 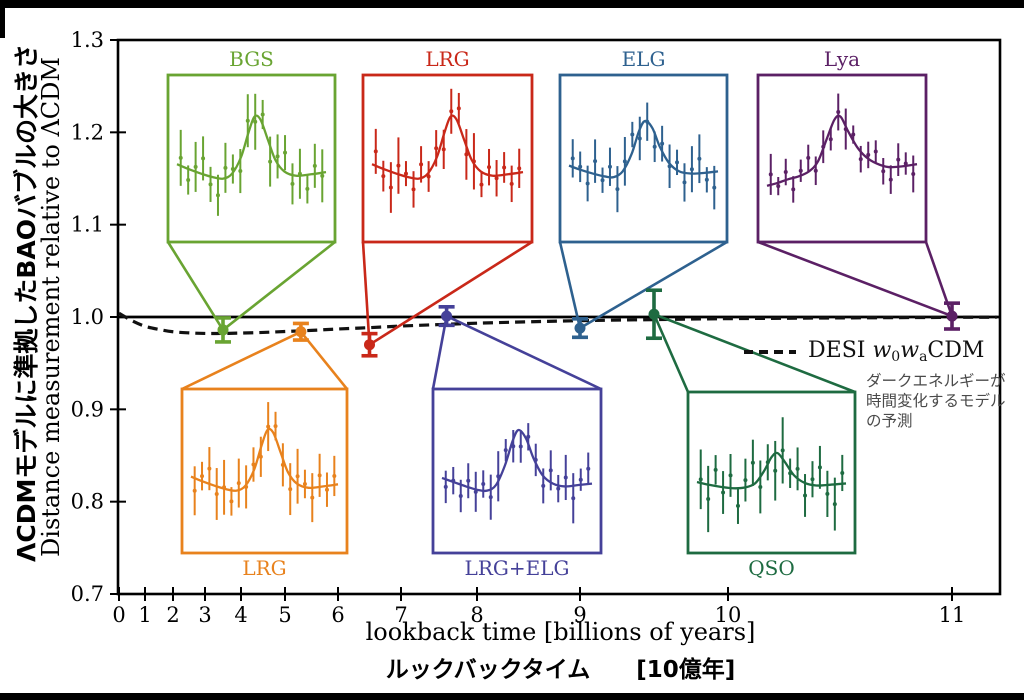 What do you see at coordinates (447, 59) in the screenshot?
I see `inset-label: LRG` at bounding box center [447, 59].